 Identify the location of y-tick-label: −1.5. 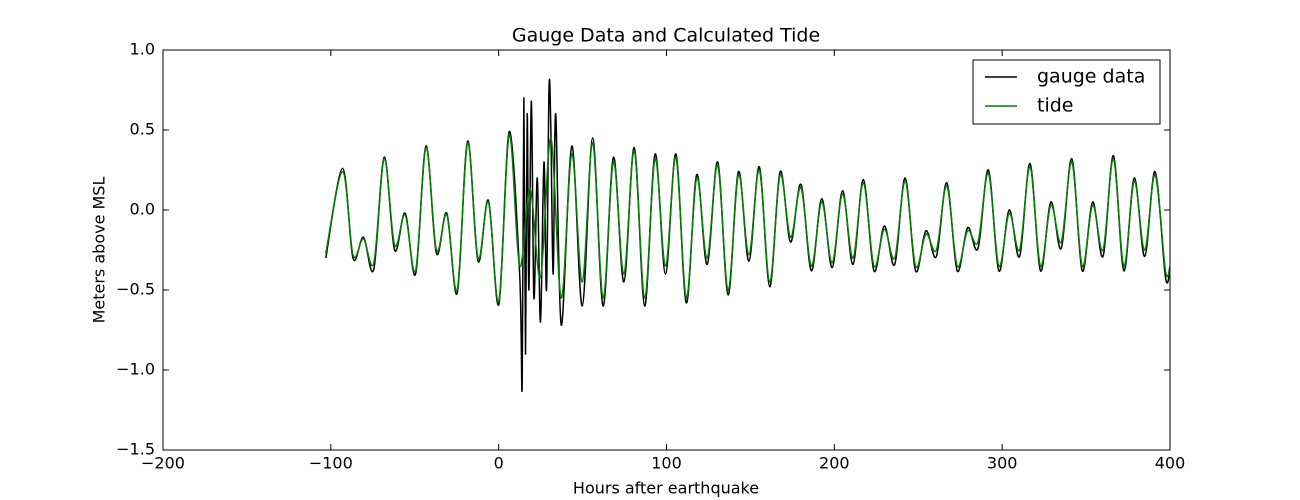
(135, 449).